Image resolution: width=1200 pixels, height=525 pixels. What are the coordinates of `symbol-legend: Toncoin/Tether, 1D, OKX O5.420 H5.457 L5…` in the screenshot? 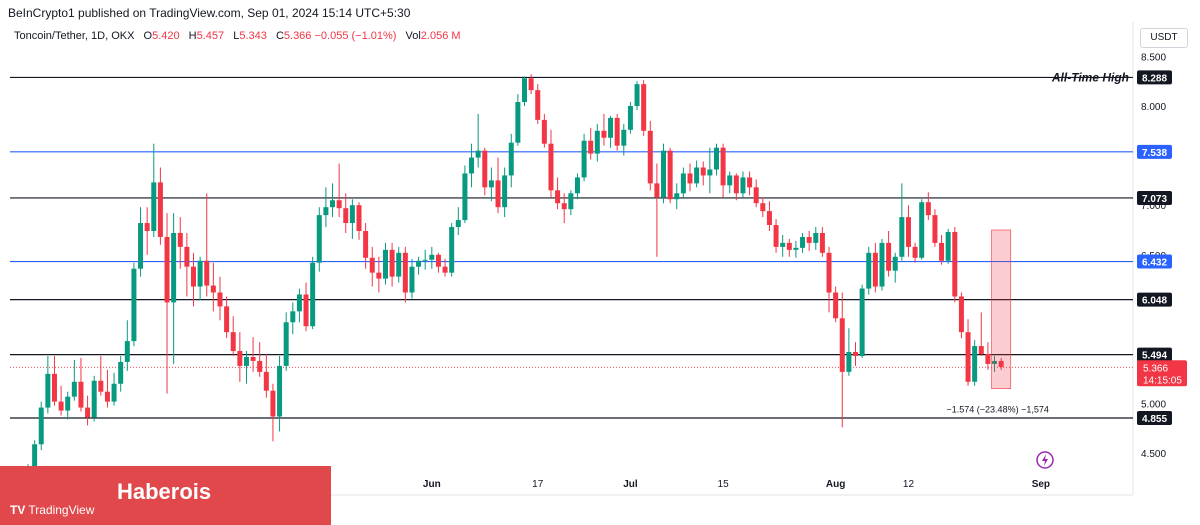 It's located at (237, 36).